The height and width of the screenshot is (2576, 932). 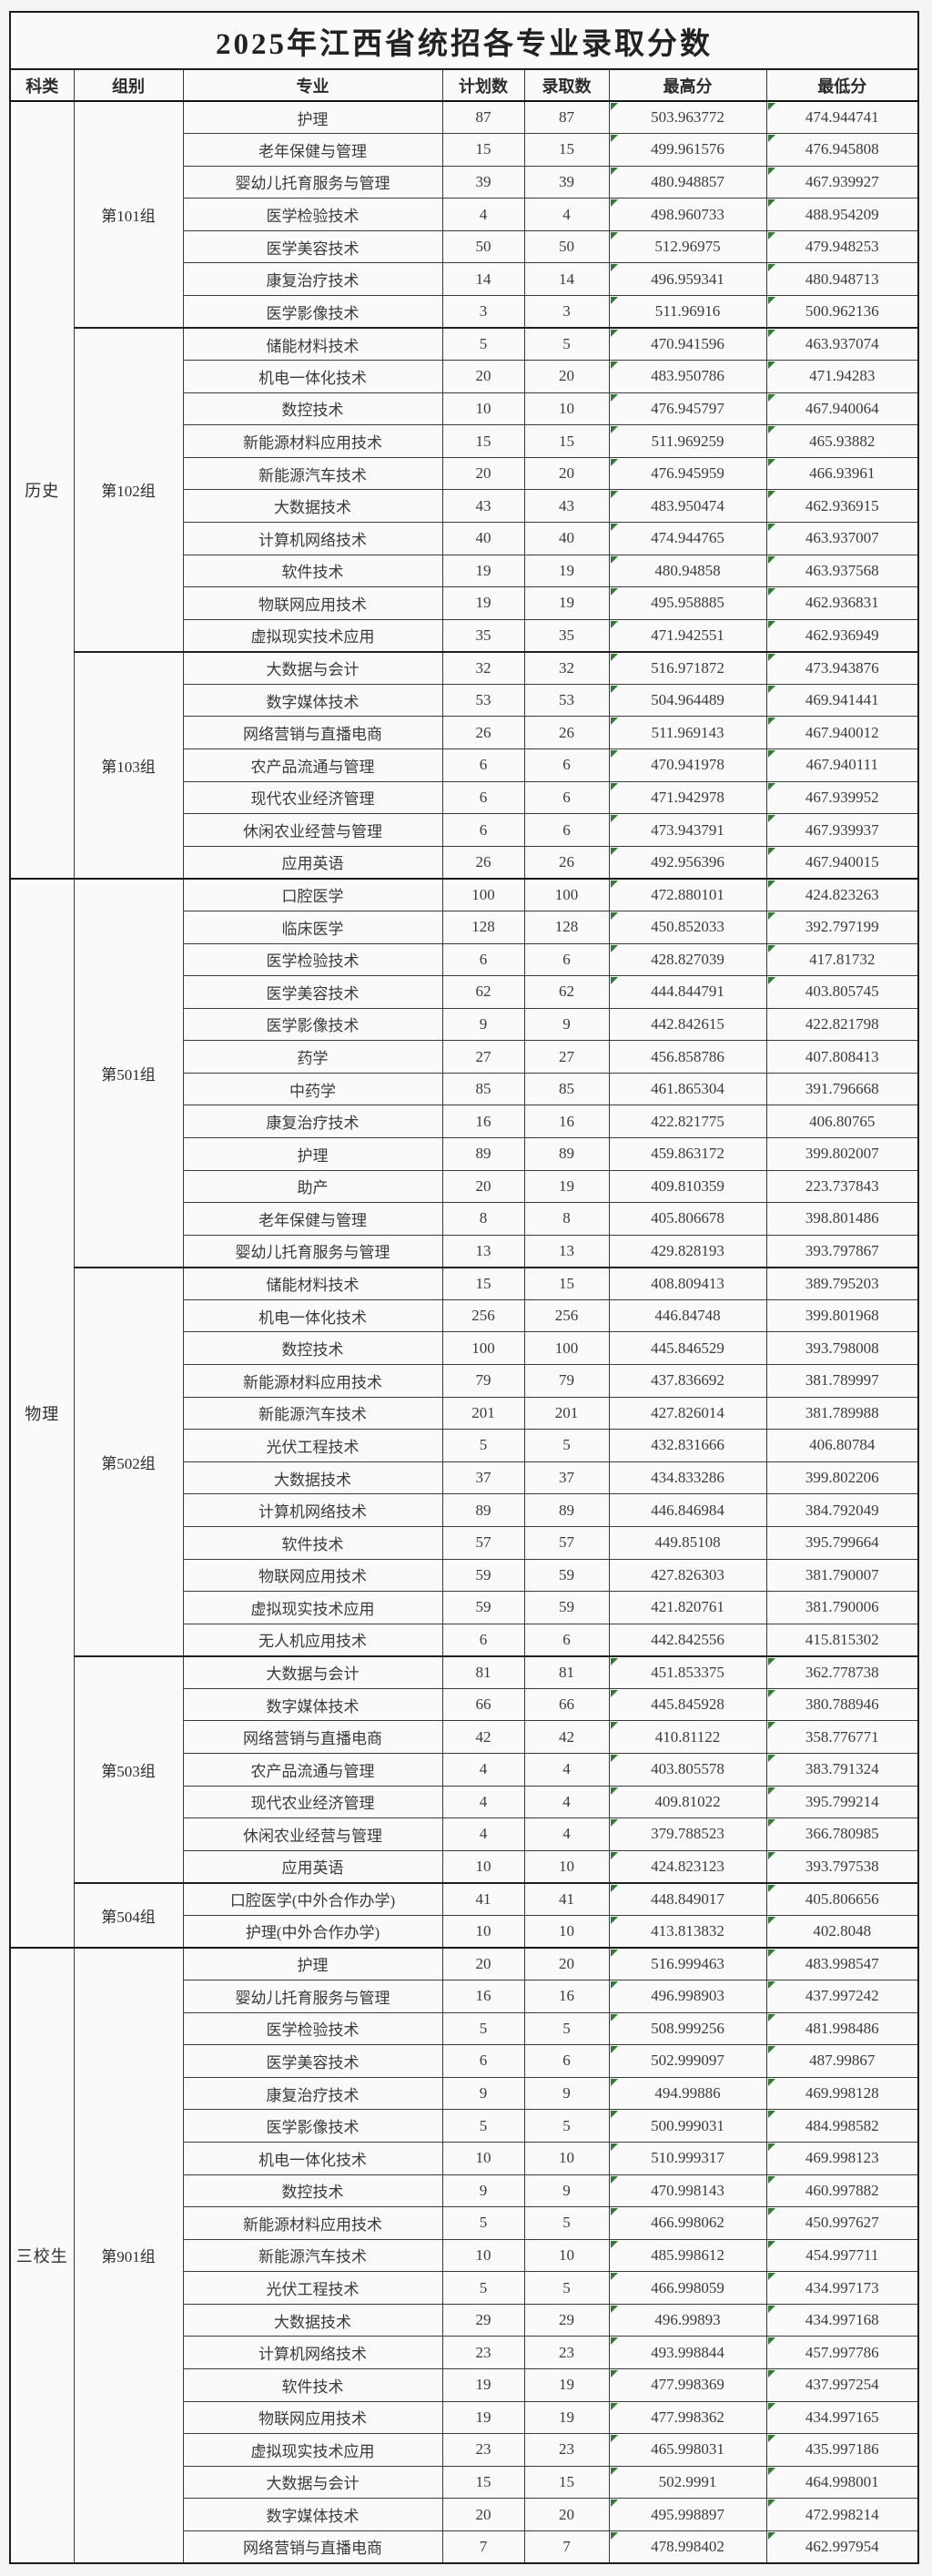 What do you see at coordinates (687, 2483) in the screenshot?
I see `max-score-cell: 502.9991` at bounding box center [687, 2483].